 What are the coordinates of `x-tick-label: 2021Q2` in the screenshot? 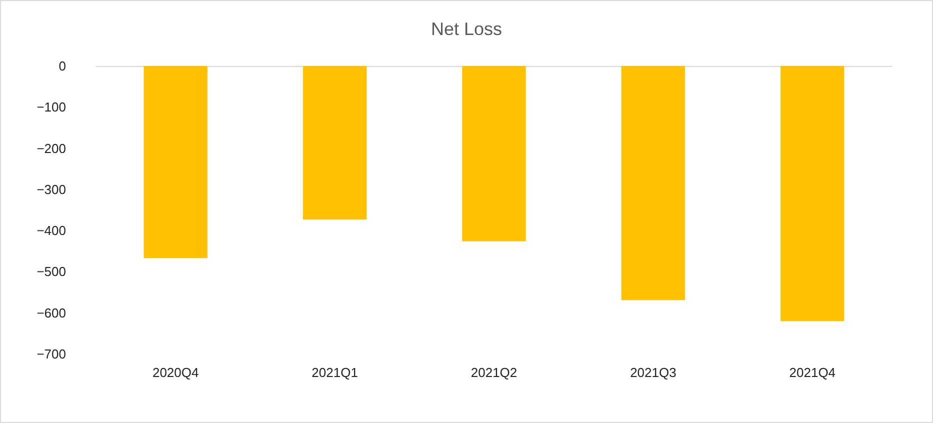 It's located at (494, 372).